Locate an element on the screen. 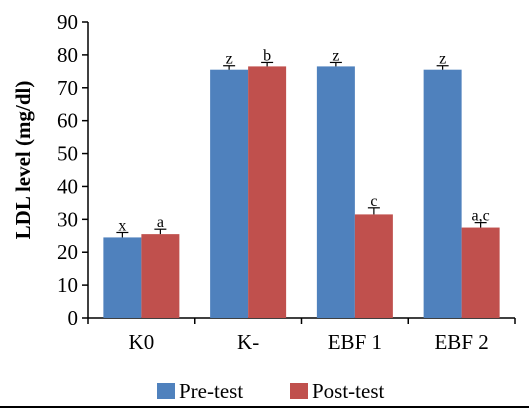 This screenshot has width=529, height=420. y-tick-label: 90 is located at coordinates (67, 22).